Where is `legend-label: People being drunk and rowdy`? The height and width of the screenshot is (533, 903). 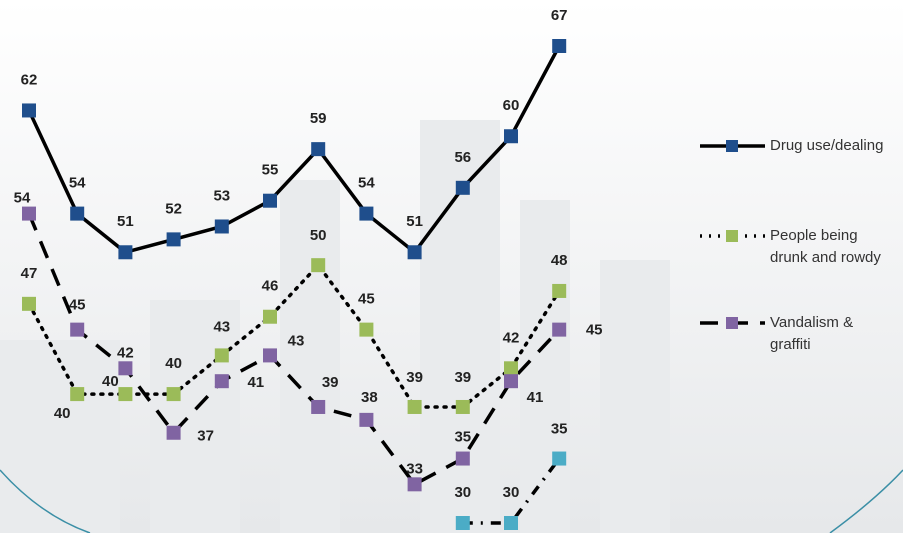
legend-label: People being drunk and rowdy is located at coordinates (825, 246).